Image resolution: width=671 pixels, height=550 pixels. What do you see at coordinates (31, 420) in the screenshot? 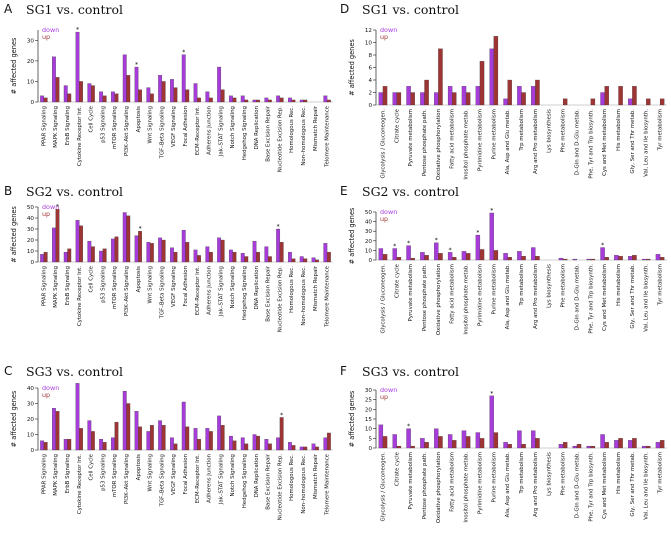
I see `y-tick-label: 20` at bounding box center [31, 420].